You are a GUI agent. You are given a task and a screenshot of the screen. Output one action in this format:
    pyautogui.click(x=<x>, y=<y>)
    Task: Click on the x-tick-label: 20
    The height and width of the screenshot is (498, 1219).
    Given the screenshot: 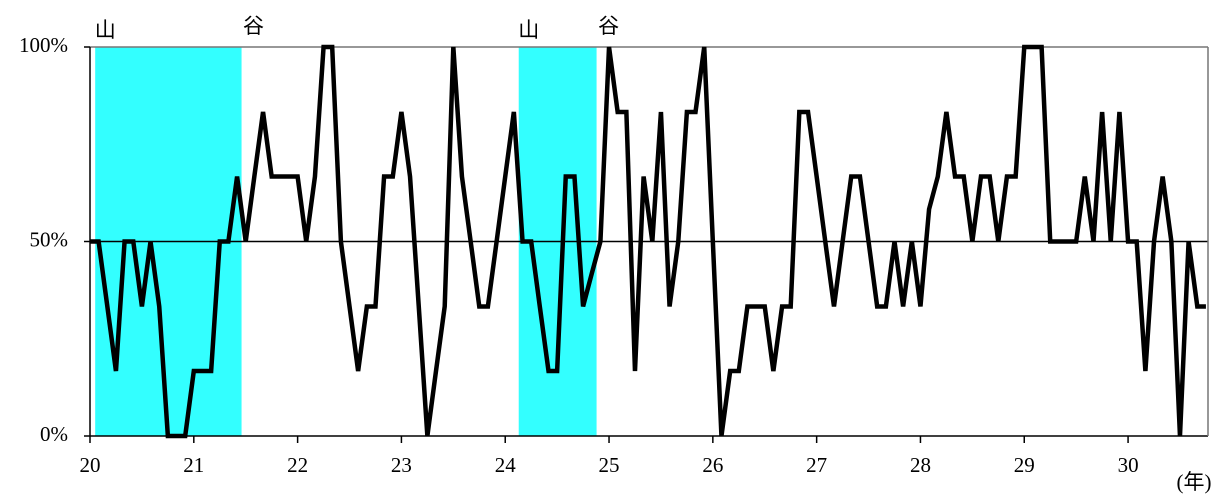 What is the action you would take?
    pyautogui.click(x=90, y=465)
    